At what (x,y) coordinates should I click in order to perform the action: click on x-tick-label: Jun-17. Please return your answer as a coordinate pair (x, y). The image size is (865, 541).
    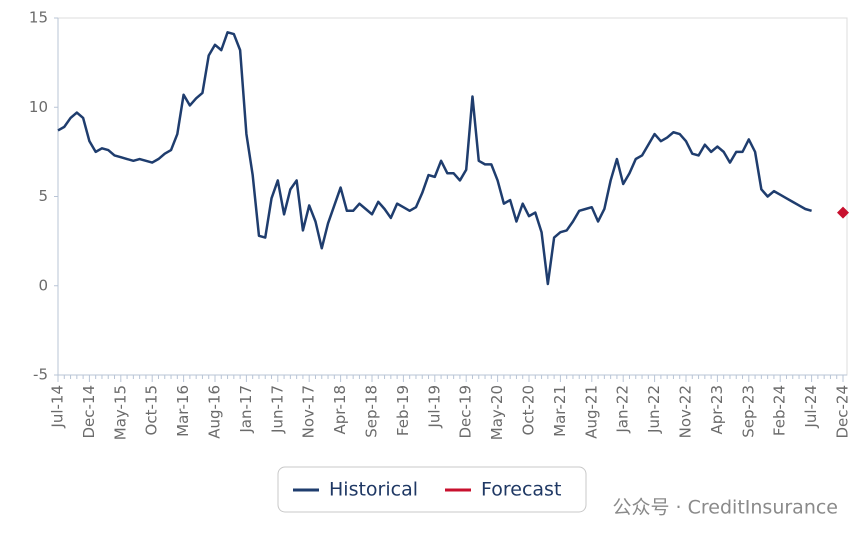
    Looking at the image, I should click on (277, 409).